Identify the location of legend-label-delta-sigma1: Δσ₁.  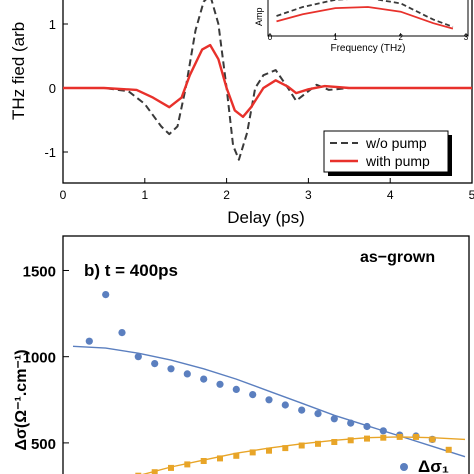
(433, 465).